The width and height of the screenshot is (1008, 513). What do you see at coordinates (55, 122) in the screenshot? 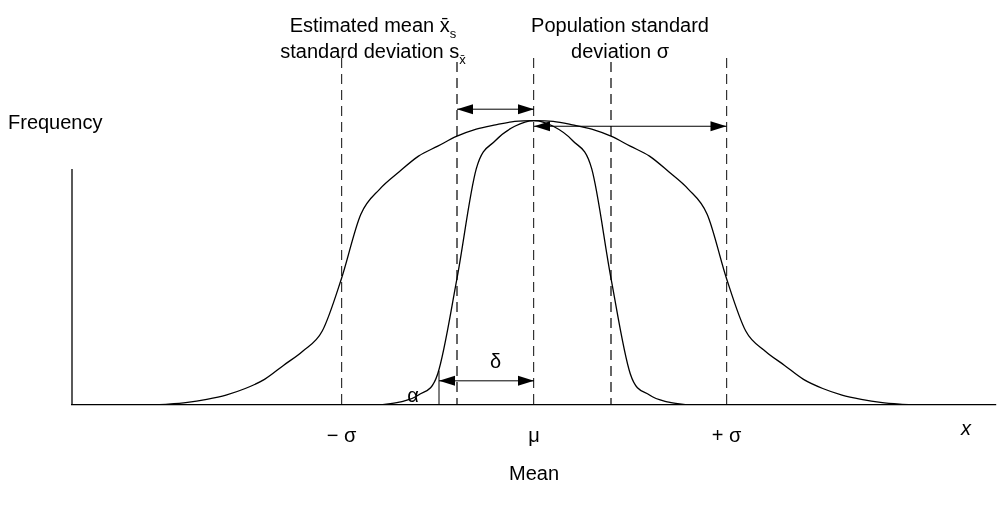
I see `y-axis-title: Frequency` at bounding box center [55, 122].